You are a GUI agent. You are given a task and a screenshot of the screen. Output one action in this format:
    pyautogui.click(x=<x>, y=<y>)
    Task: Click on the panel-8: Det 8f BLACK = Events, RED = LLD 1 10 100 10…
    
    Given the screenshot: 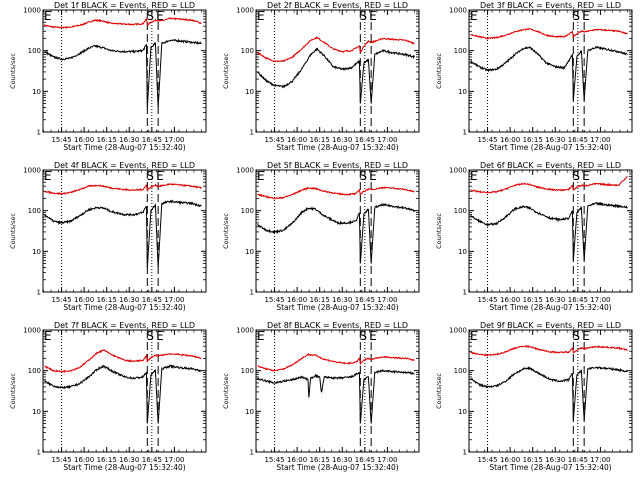 What is the action you would take?
    pyautogui.click(x=321, y=396)
    